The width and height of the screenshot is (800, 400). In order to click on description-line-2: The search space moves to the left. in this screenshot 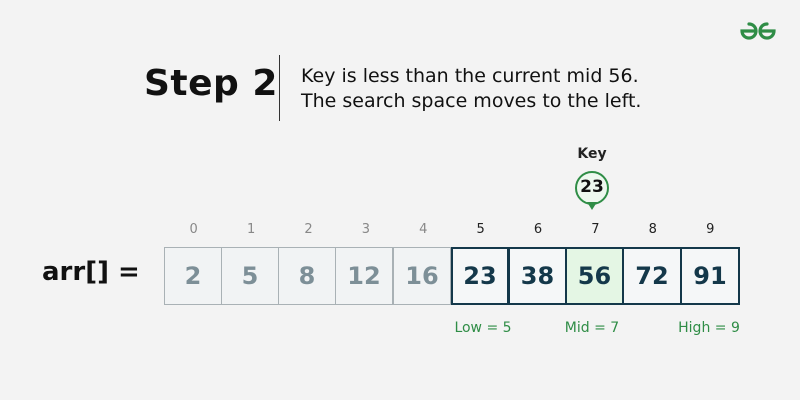, I will do `click(471, 101)`.